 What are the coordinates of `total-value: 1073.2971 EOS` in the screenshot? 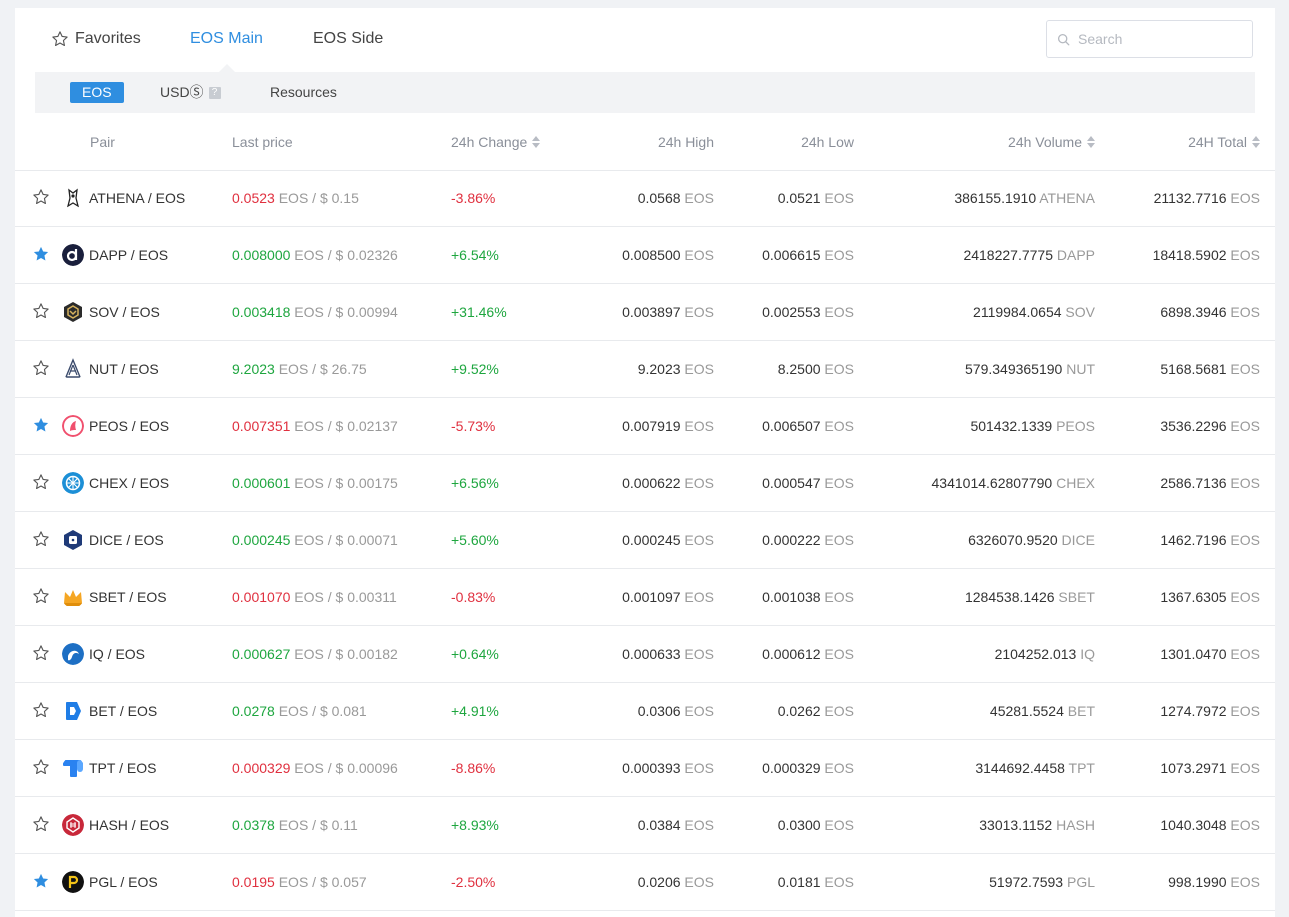 It's located at (1210, 768).